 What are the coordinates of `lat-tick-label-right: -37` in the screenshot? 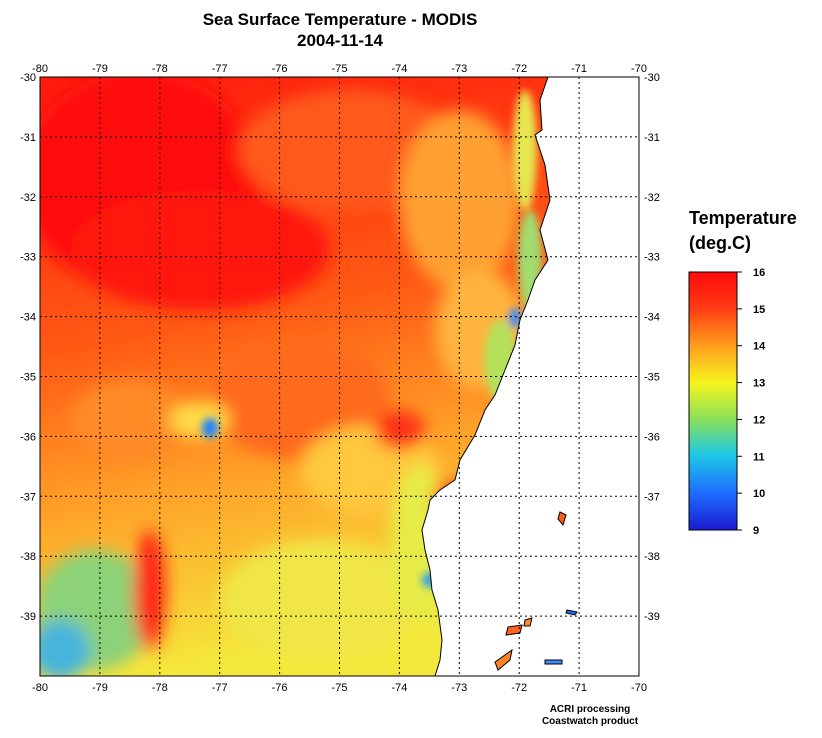 It's located at (652, 497).